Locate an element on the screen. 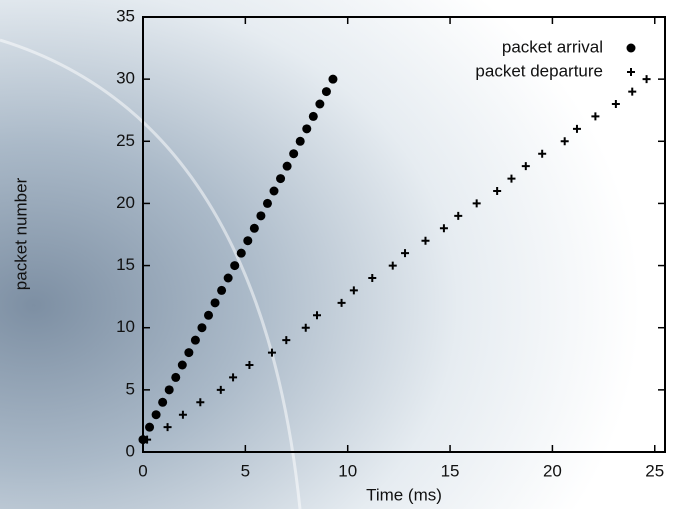 The image size is (674, 509). y-tick-label: 0 is located at coordinates (130, 450).